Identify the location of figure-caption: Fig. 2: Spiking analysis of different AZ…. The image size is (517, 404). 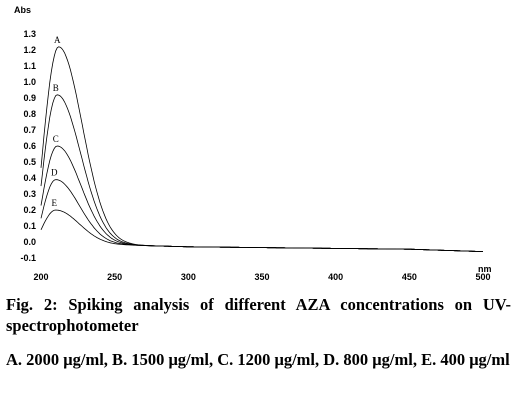
(258, 315).